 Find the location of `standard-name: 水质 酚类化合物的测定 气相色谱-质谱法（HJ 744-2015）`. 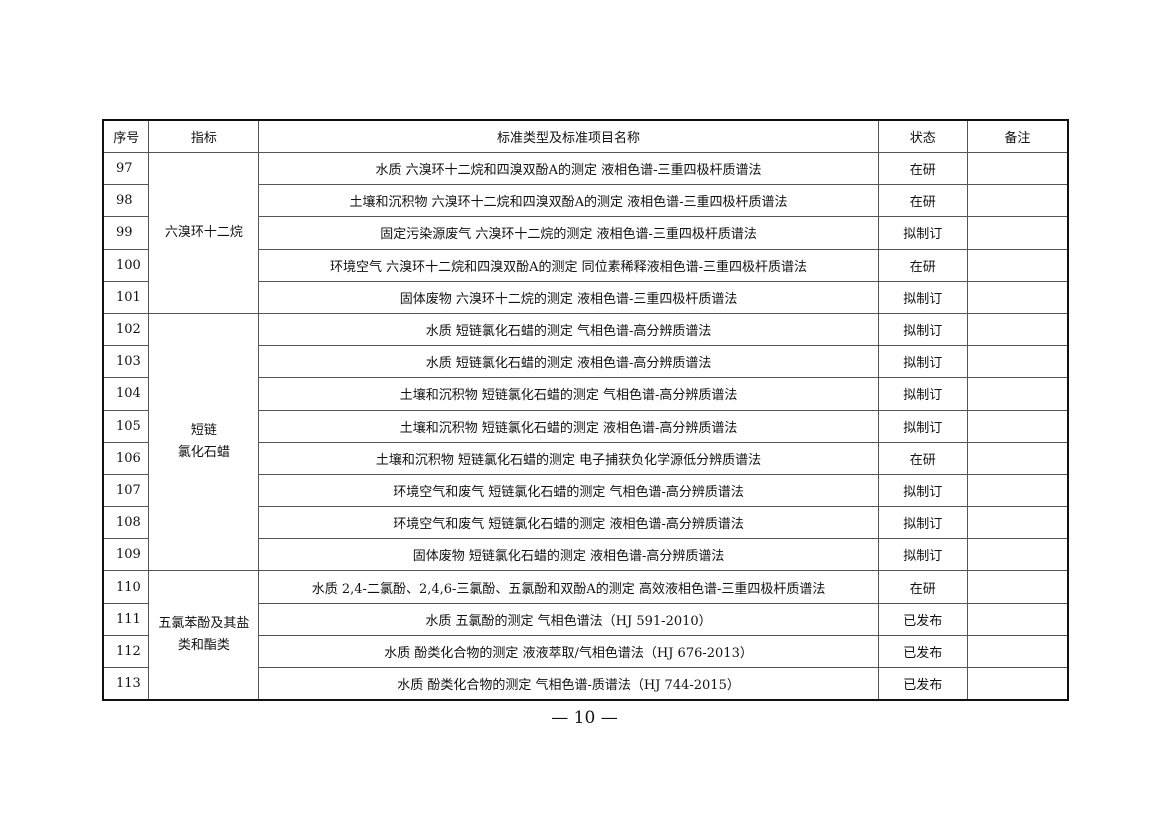

standard-name: 水质 酚类化合物的测定 气相色谱-质谱法（HJ 744-2015） is located at coordinates (568, 684).